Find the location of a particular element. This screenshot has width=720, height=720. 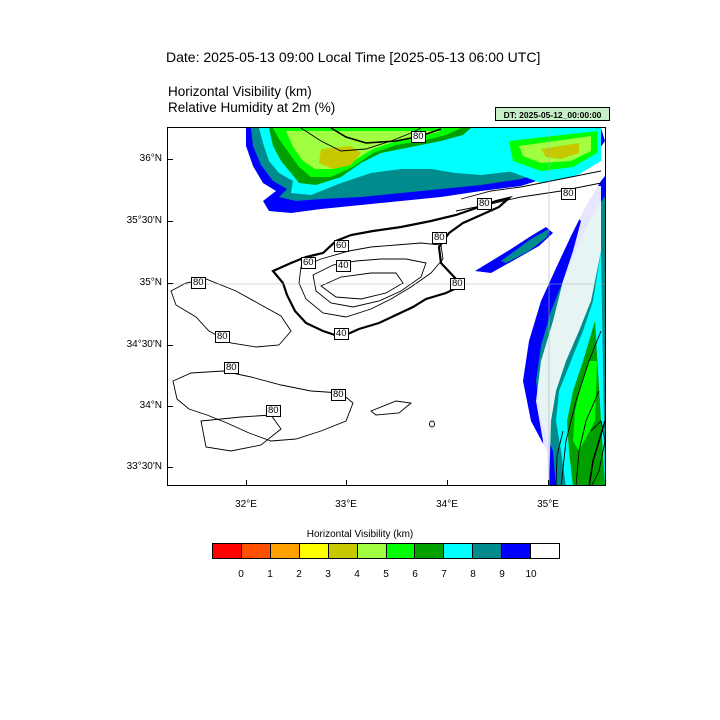

lon-label: 34°E is located at coordinates (447, 504).